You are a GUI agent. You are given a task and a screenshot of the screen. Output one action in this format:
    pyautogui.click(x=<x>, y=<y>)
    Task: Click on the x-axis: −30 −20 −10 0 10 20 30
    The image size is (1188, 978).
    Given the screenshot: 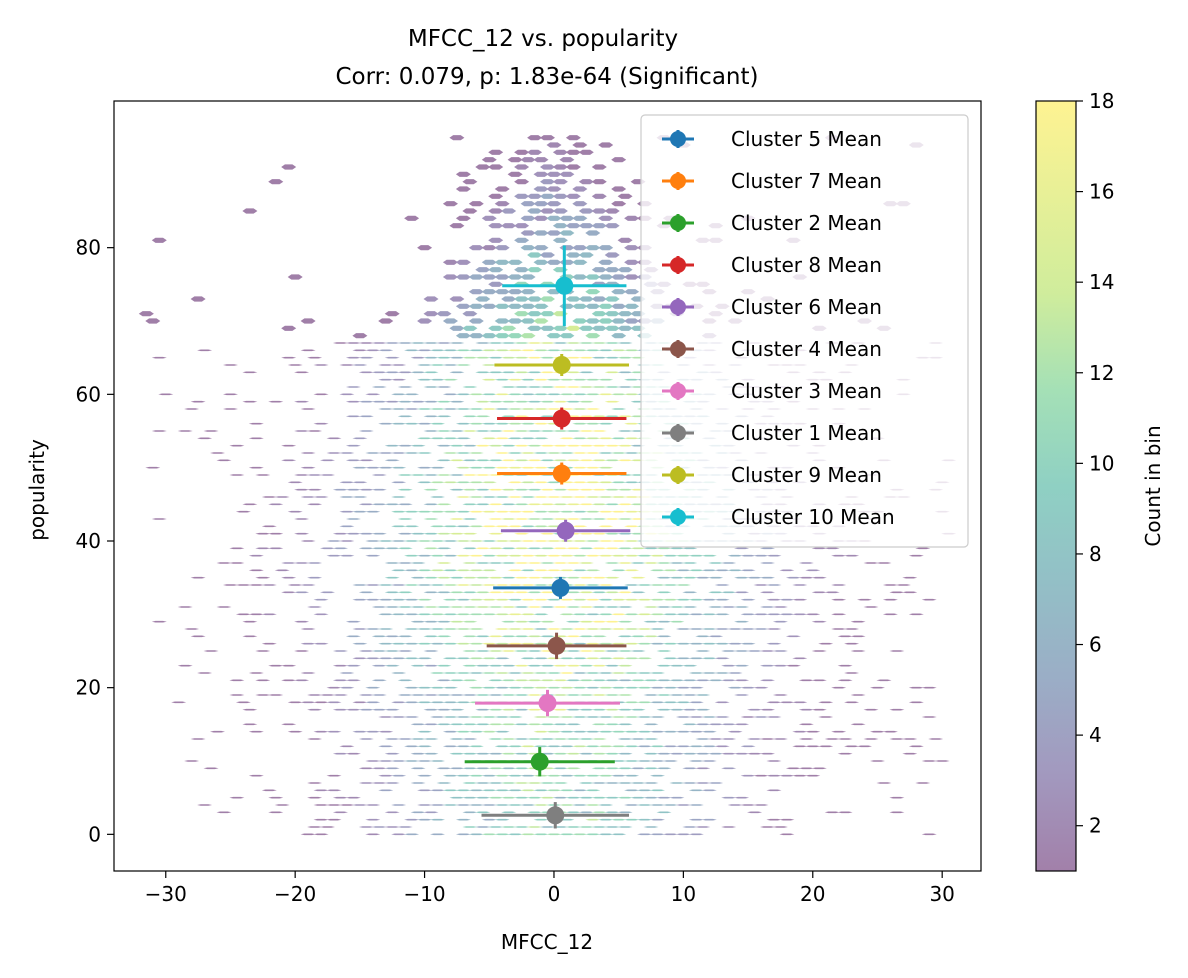 What is the action you would take?
    pyautogui.click(x=550, y=888)
    